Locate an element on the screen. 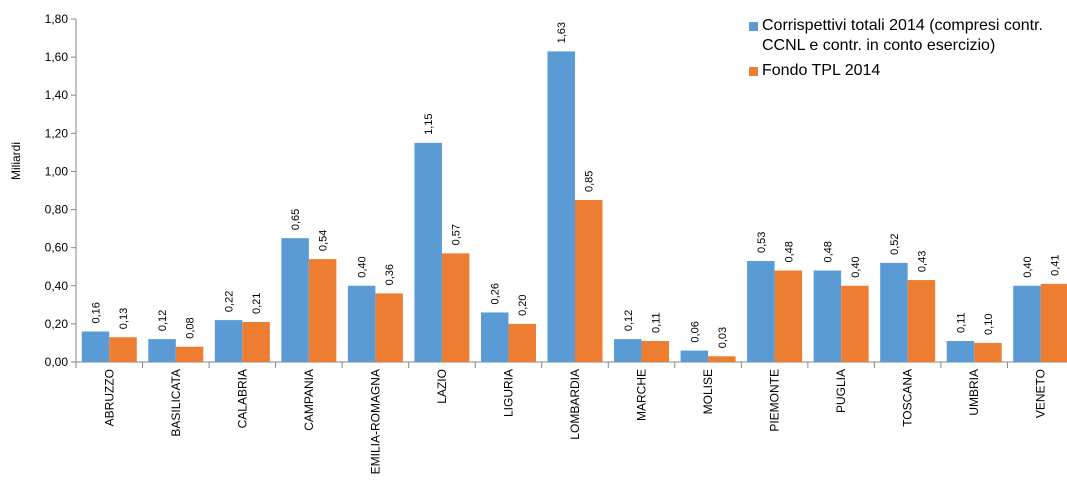 Image resolution: width=1067 pixels, height=494 pixels. data-label: 1,15 is located at coordinates (429, 123).